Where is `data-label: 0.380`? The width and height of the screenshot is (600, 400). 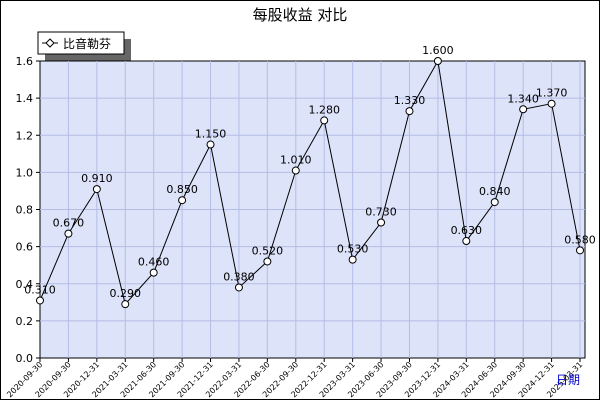 data-label: 0.380 is located at coordinates (239, 276).